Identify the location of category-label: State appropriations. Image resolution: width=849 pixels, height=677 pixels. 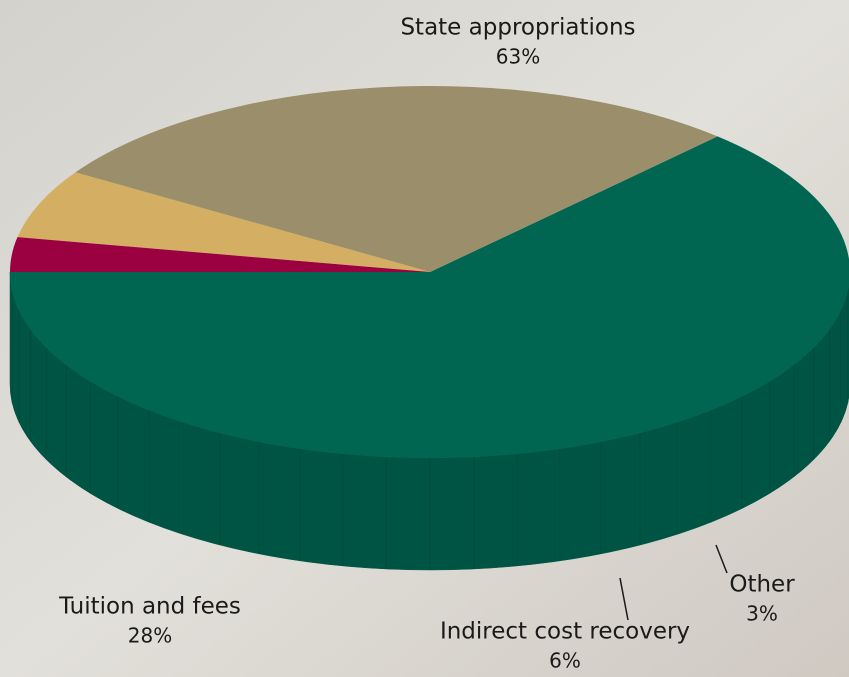
(517, 28).